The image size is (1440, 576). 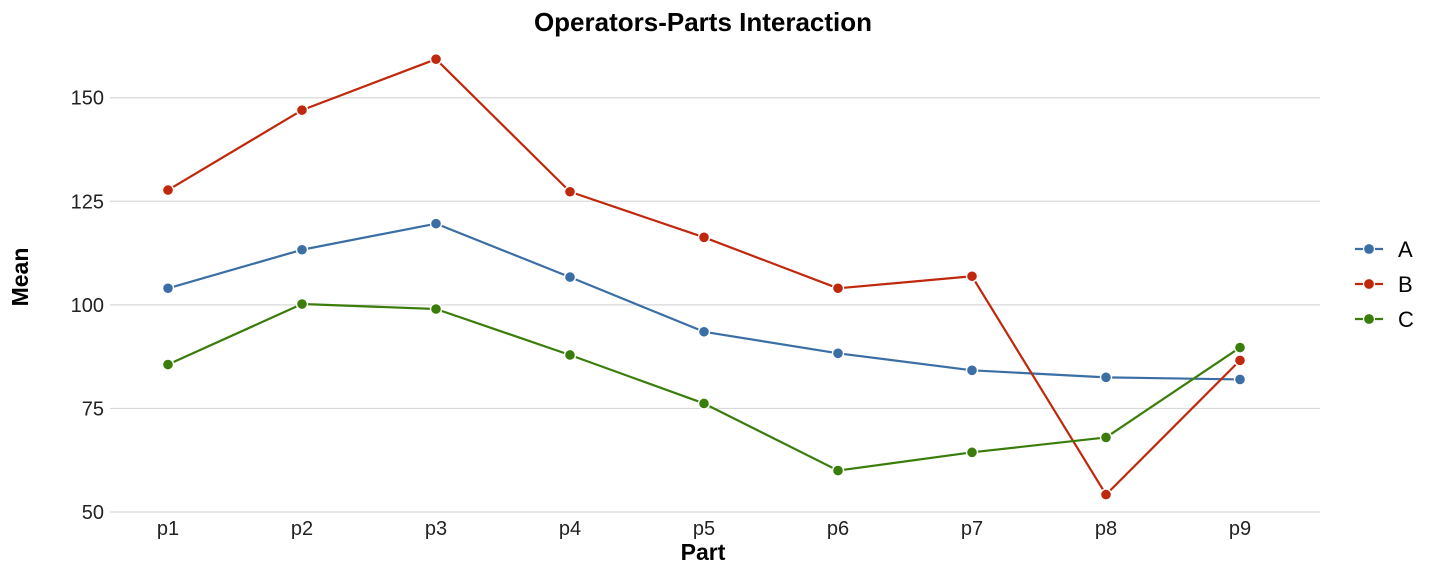 I want to click on y-tick-label: 75, so click(x=93, y=409).